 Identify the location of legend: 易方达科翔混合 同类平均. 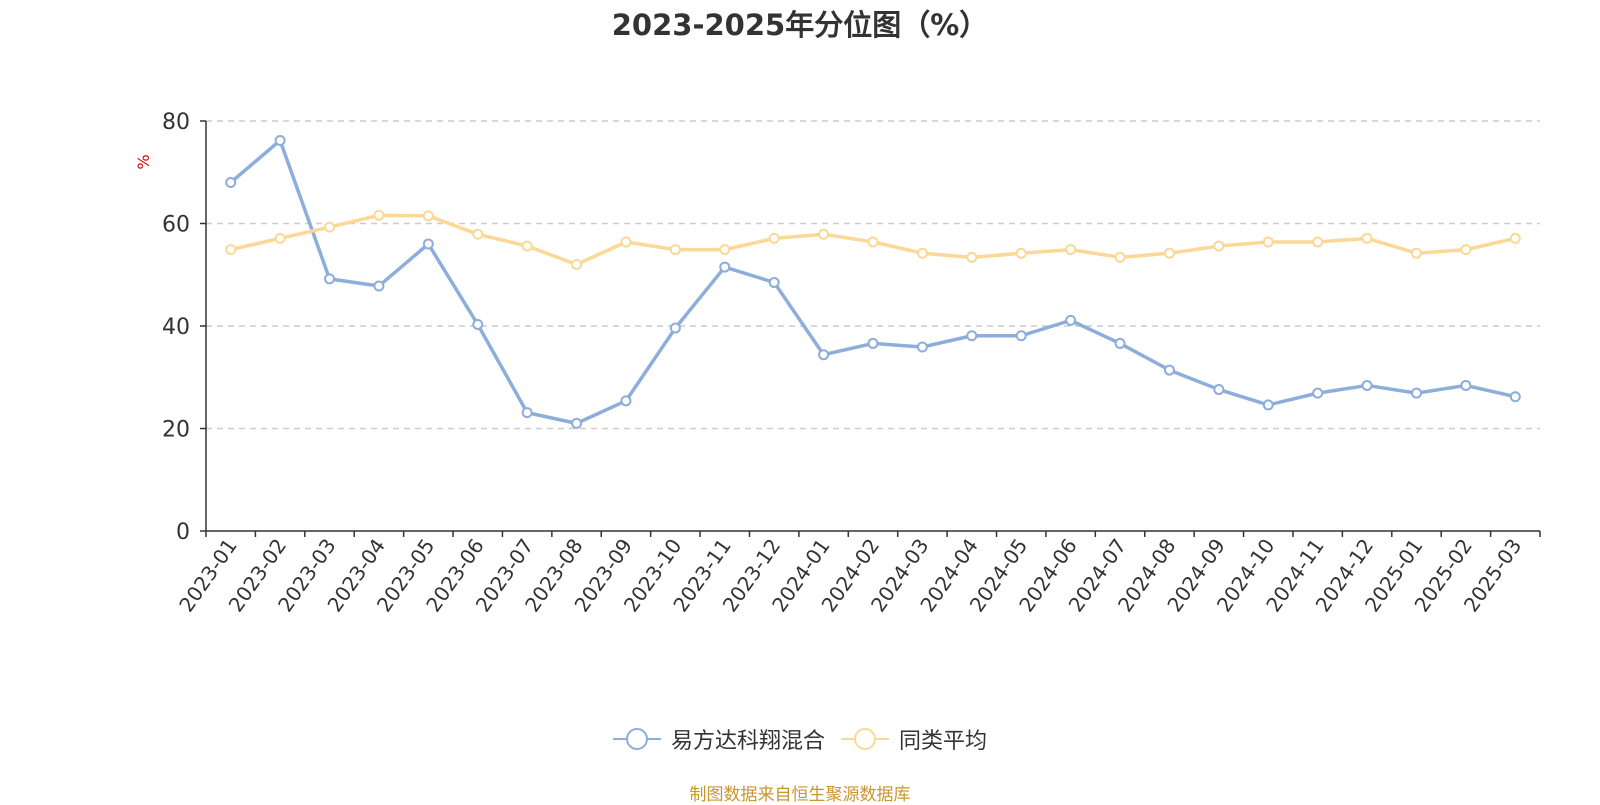
(800, 739).